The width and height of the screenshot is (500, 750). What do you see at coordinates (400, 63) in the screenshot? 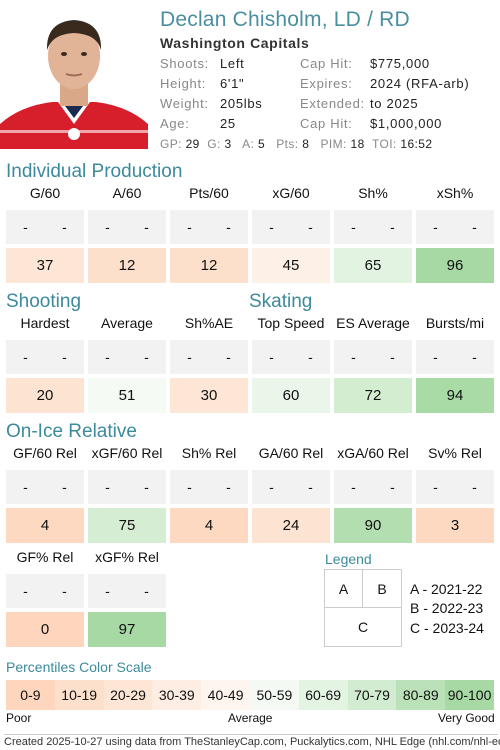
I see `info-value: $775,000` at bounding box center [400, 63].